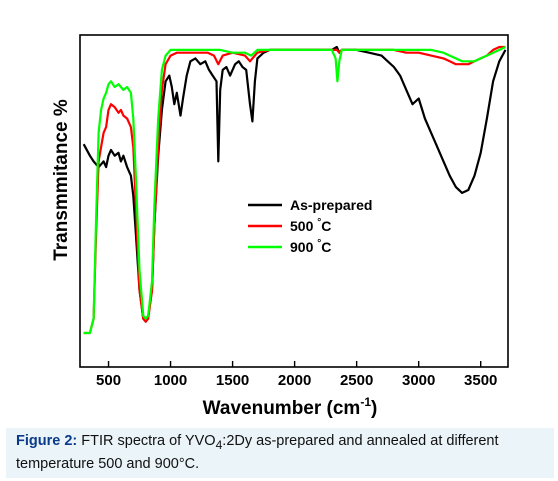 Image resolution: width=558 pixels, height=481 pixels. Describe the element at coordinates (365, 402) in the screenshot. I see `x-axis-label-superscript: -1` at that location.